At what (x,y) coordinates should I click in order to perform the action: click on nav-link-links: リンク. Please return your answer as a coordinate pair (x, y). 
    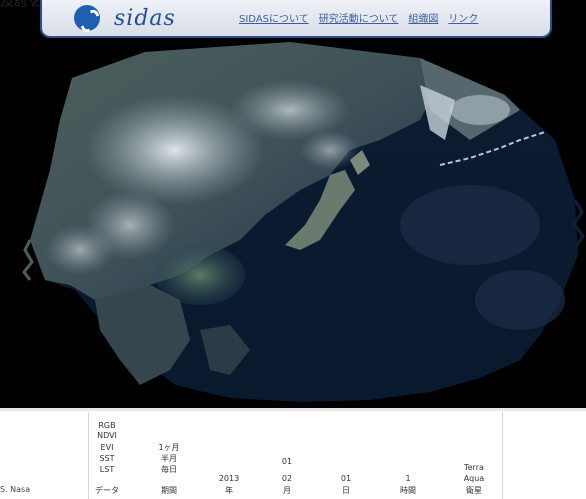
    Looking at the image, I should click on (463, 19).